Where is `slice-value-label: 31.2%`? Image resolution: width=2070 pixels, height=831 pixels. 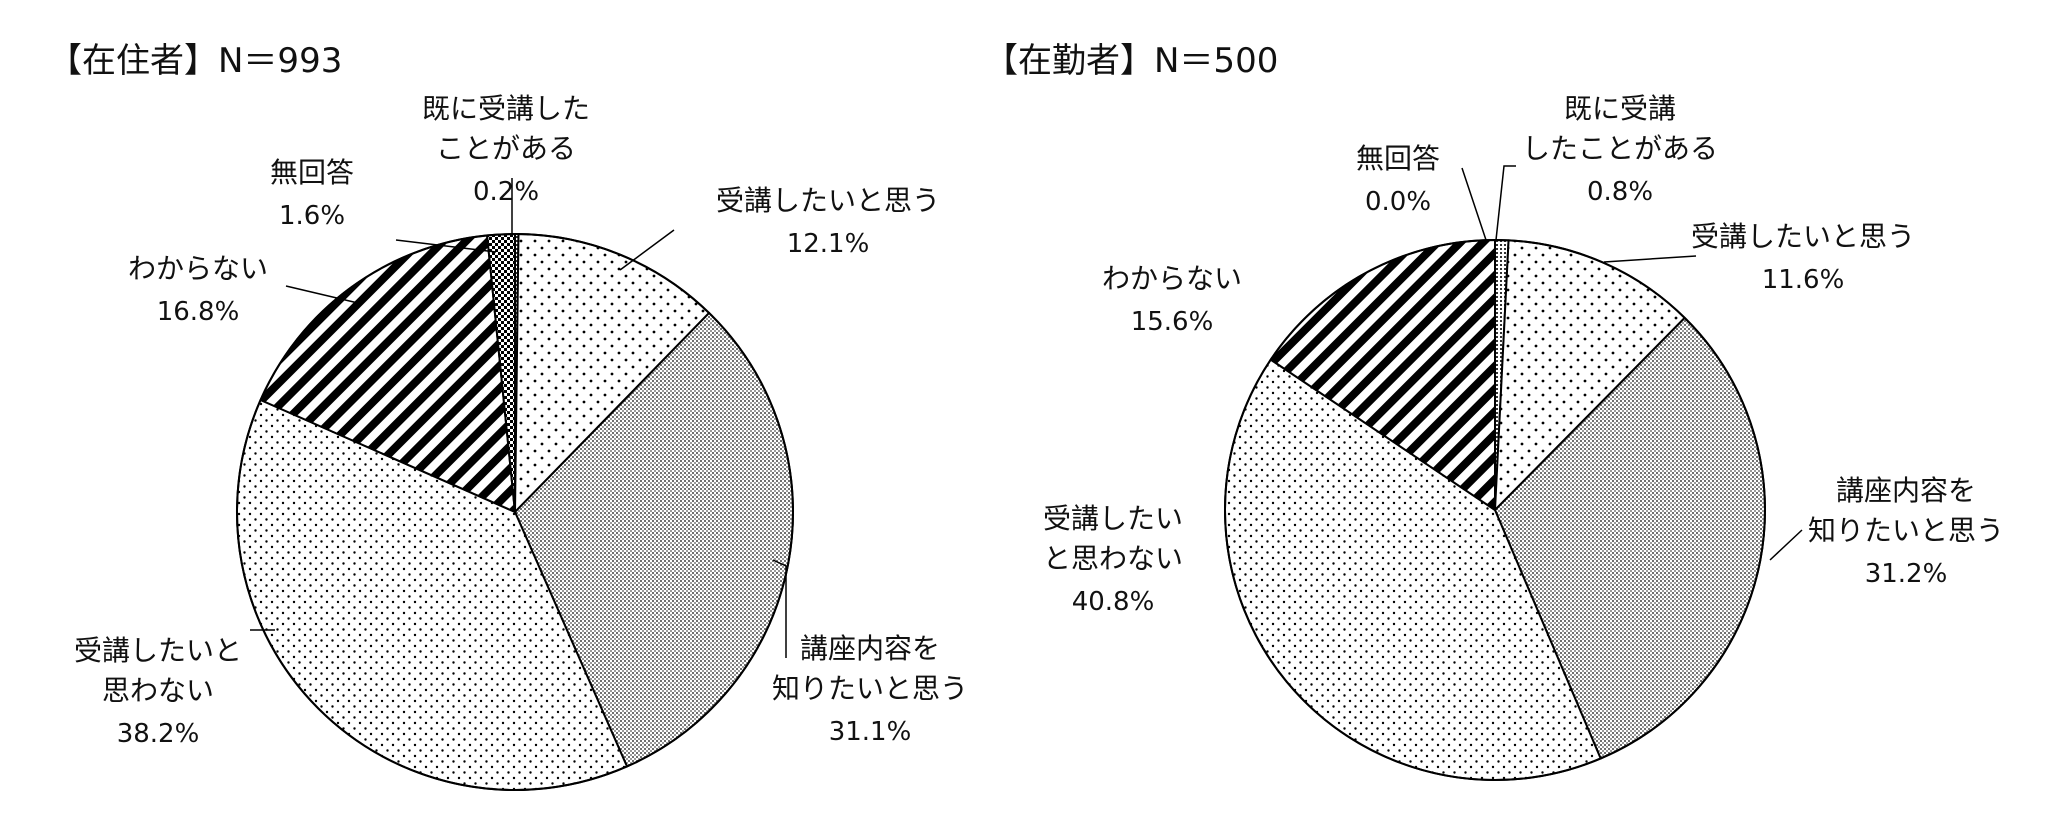
slice-value-label: 31.2% is located at coordinates (1906, 574).